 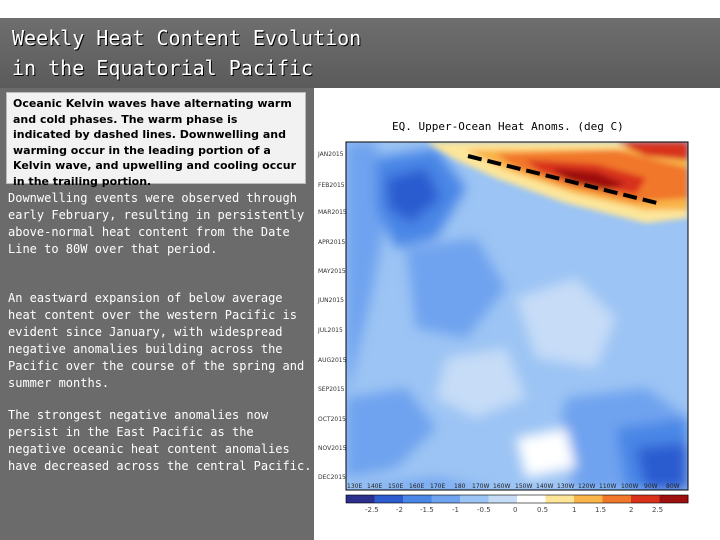 I want to click on colorbar-label: -2.5, so click(x=372, y=510).